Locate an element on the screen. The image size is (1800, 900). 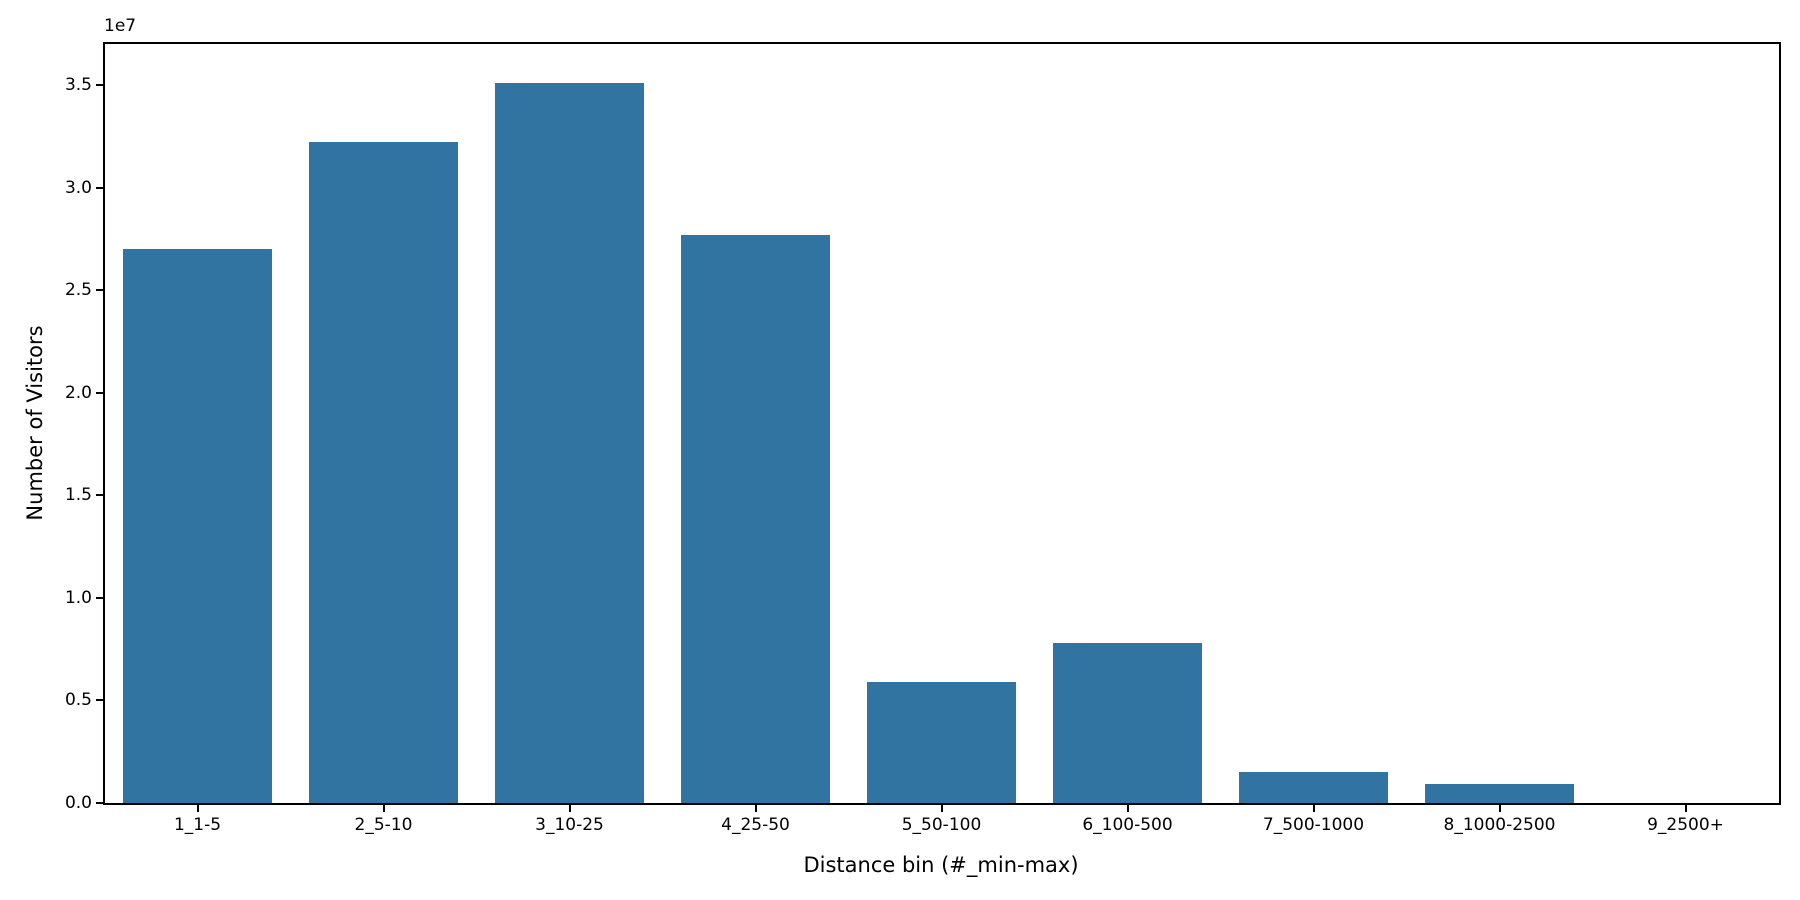
x-tick-label-1_1-5: 1_1-5 is located at coordinates (197, 825).